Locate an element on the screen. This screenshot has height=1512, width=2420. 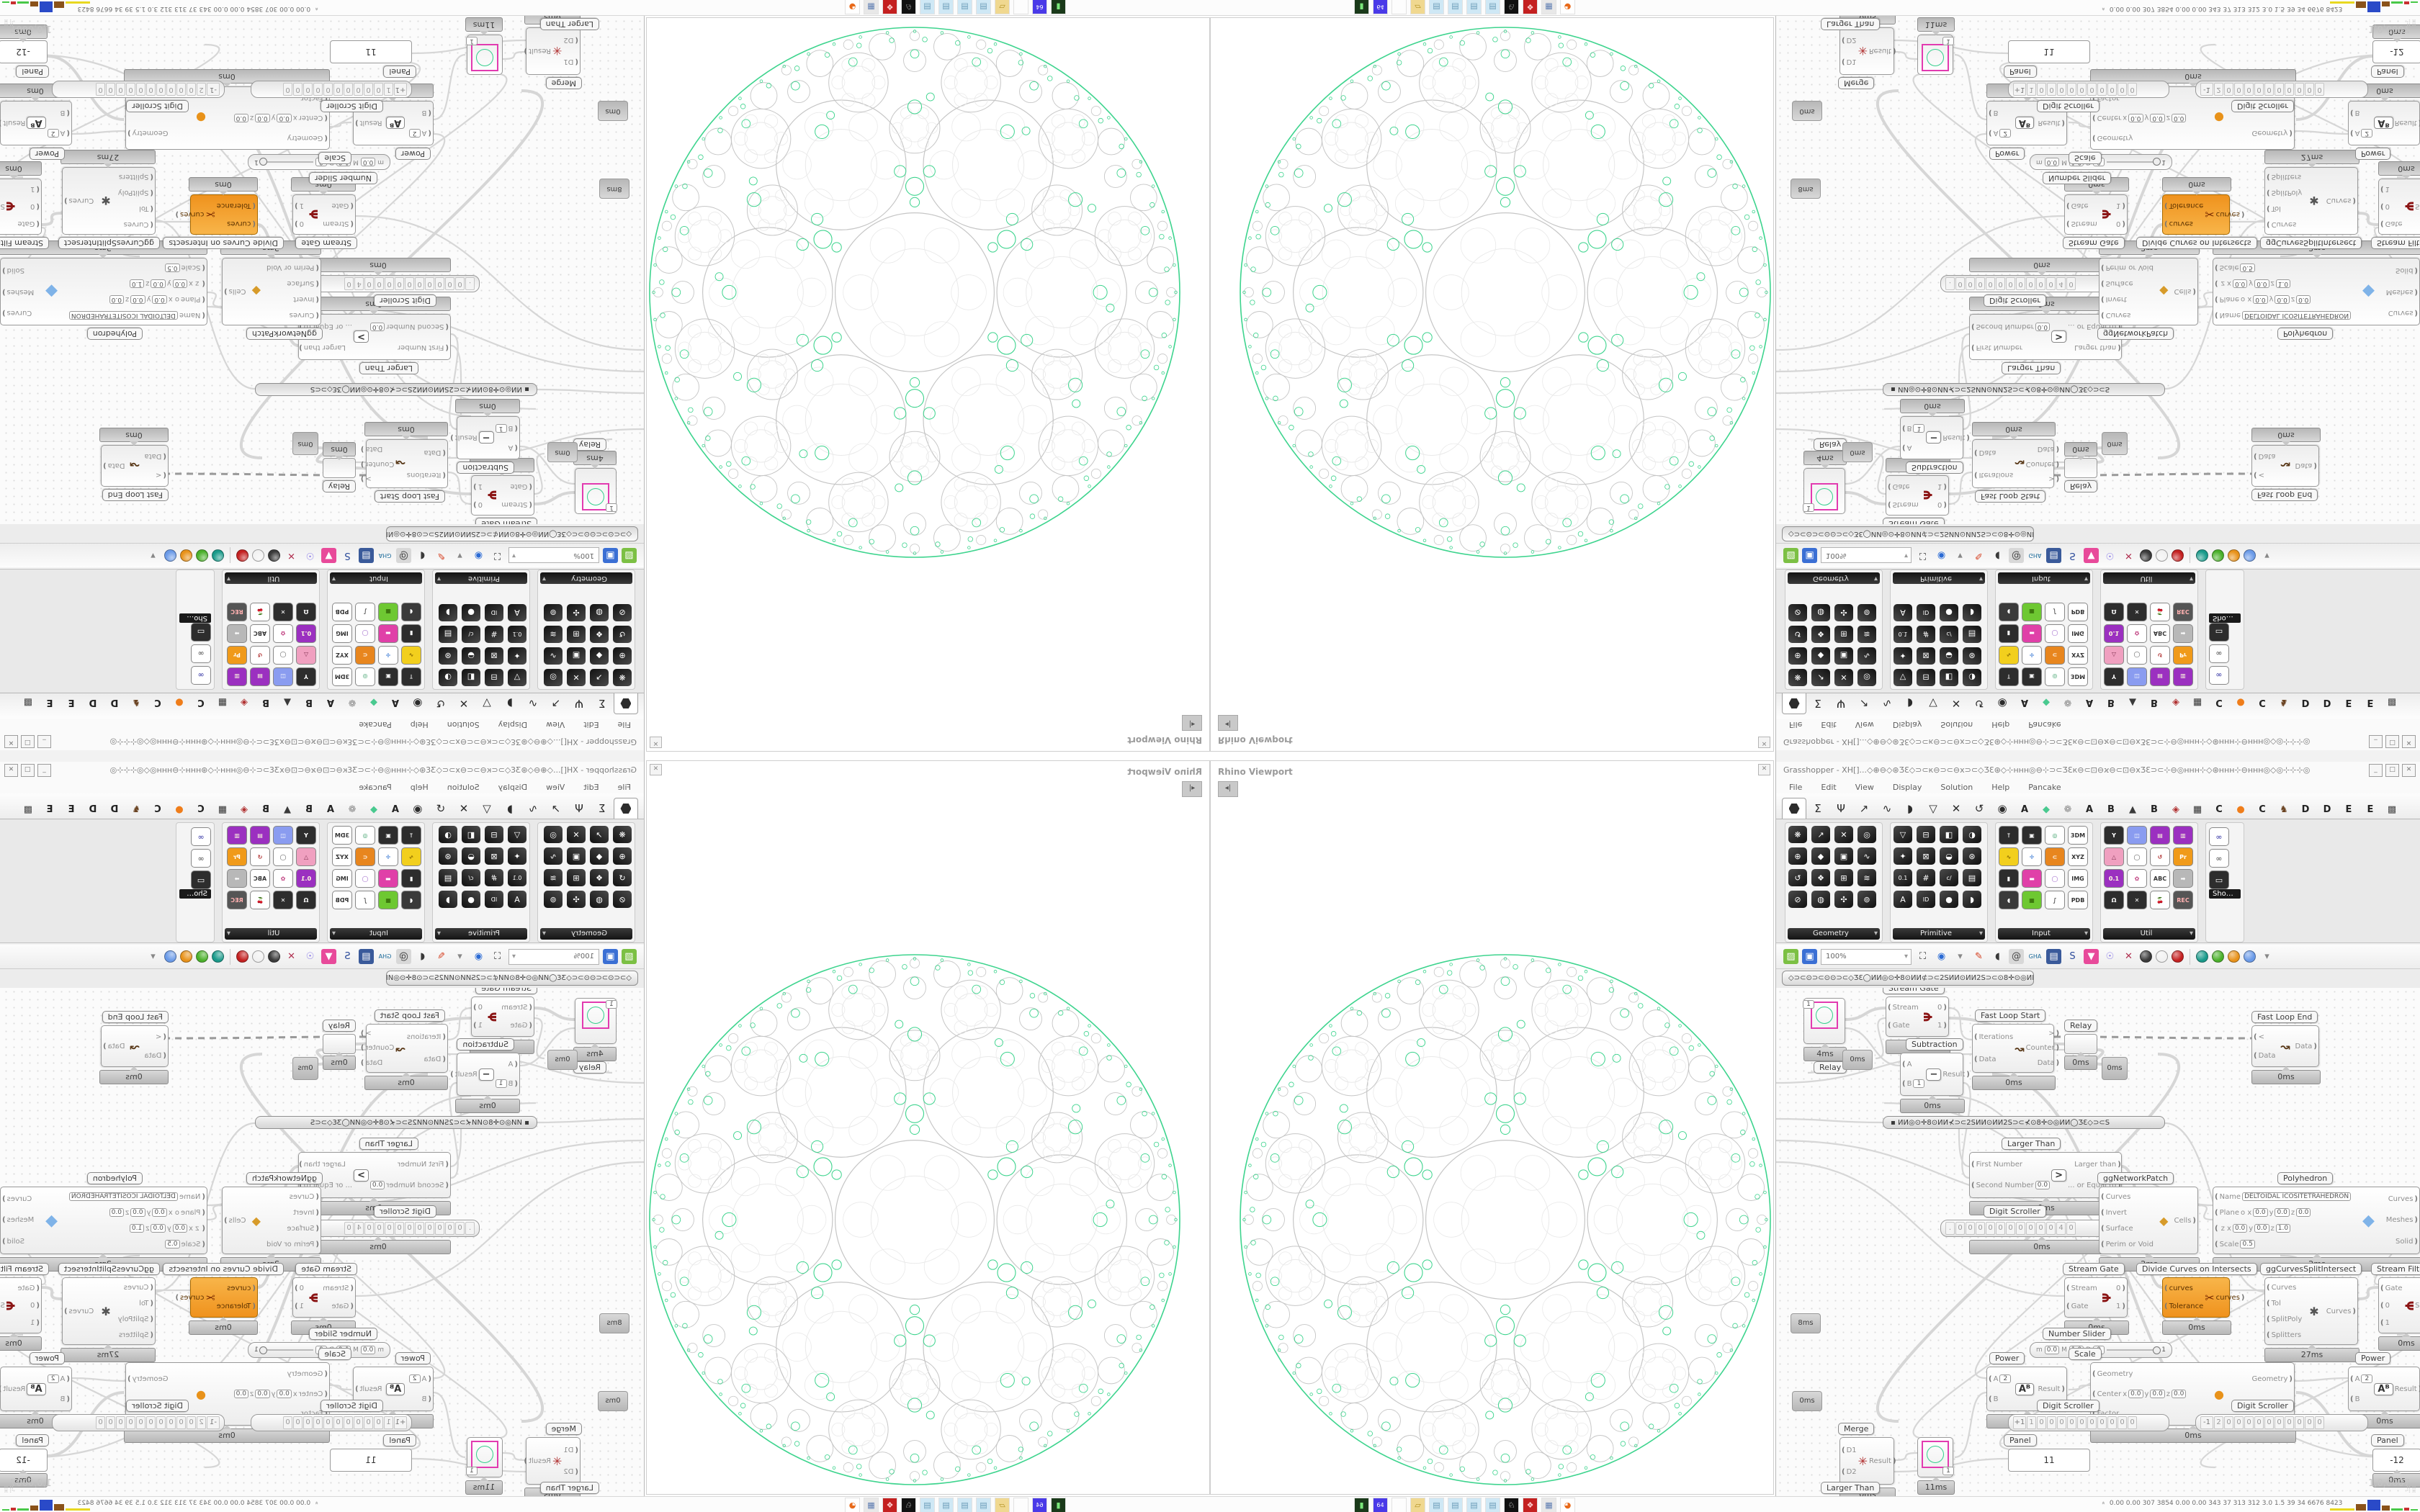
gem-orange-icon is located at coordinates (2234, 956).